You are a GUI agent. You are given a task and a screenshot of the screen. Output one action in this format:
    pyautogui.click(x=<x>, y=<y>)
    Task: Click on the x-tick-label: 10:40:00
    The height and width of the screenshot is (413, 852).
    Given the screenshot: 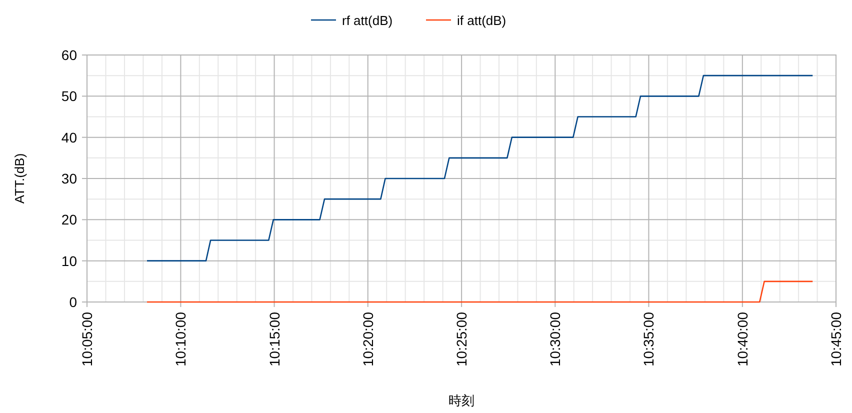 What is the action you would take?
    pyautogui.click(x=742, y=339)
    